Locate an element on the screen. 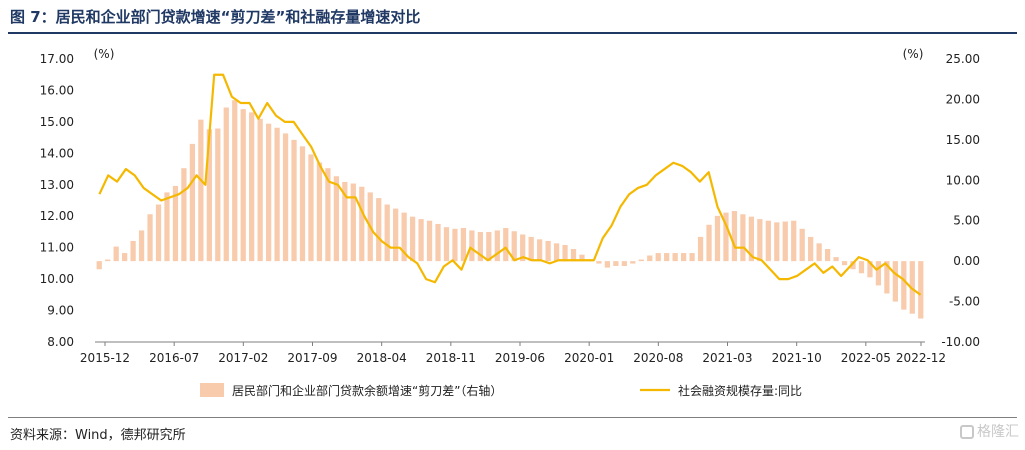 The width and height of the screenshot is (1025, 450). right-tick-label: -5.00 is located at coordinates (964, 302).